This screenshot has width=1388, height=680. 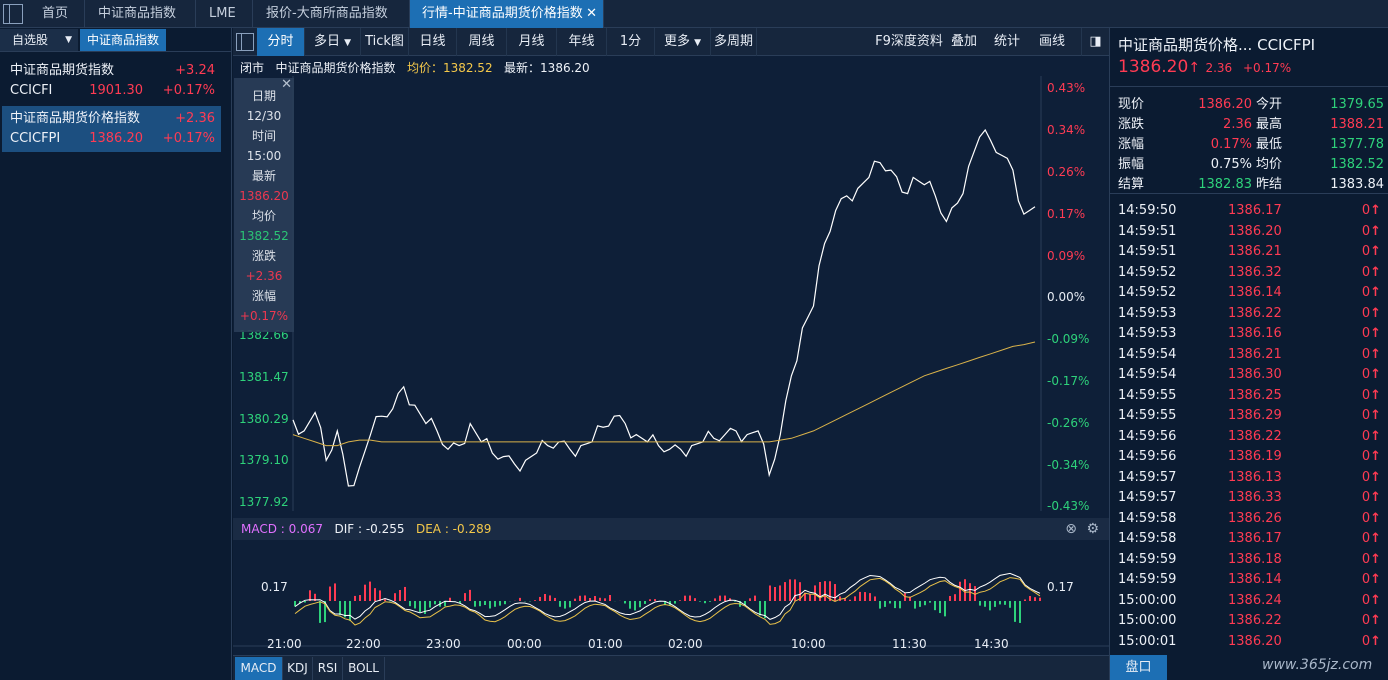 What do you see at coordinates (1357, 164) in the screenshot?
I see `detail-value: 1382.52` at bounding box center [1357, 164].